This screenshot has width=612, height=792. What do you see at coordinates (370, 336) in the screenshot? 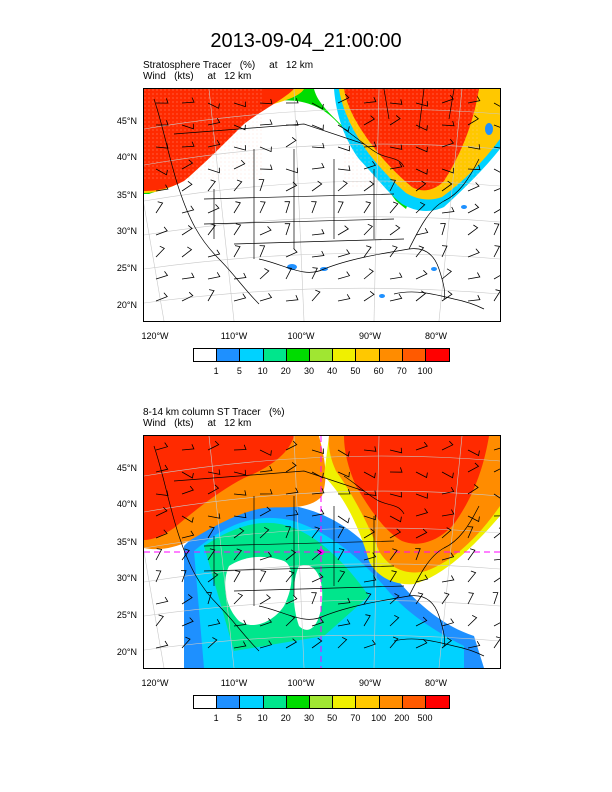
I see `panel1-lon-label: 90°W` at bounding box center [370, 336].